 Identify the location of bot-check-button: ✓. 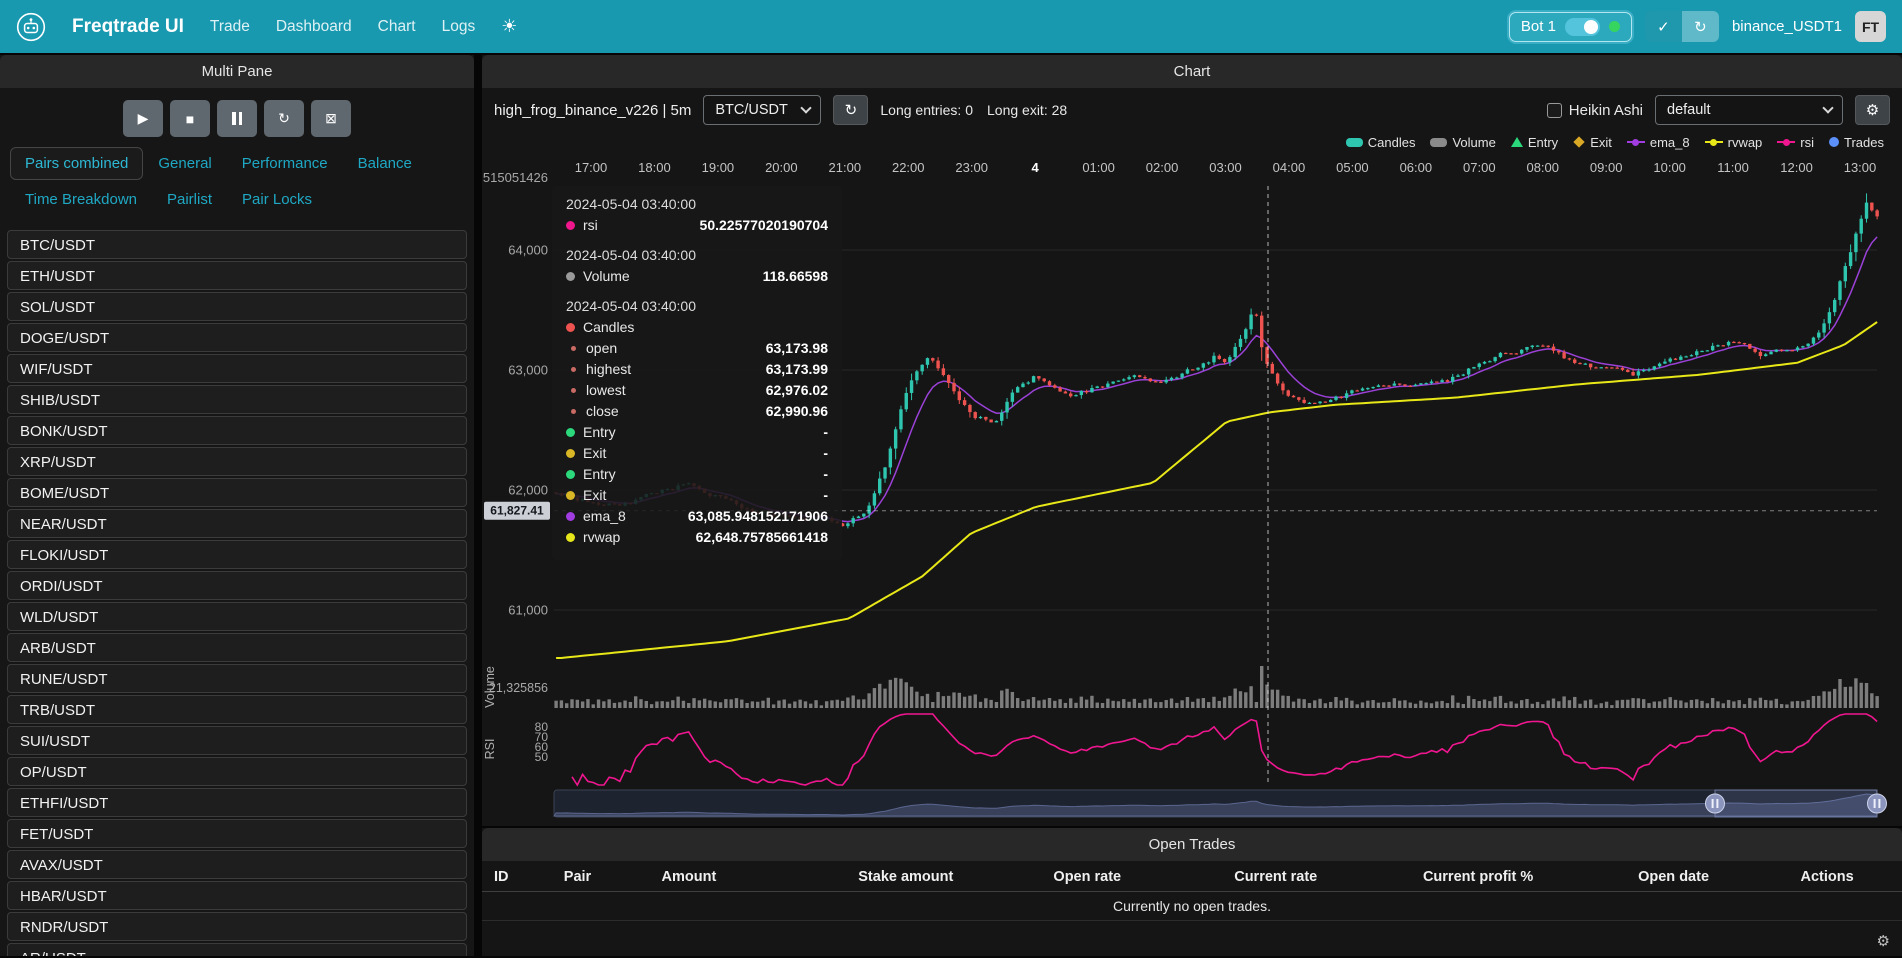
(1663, 26).